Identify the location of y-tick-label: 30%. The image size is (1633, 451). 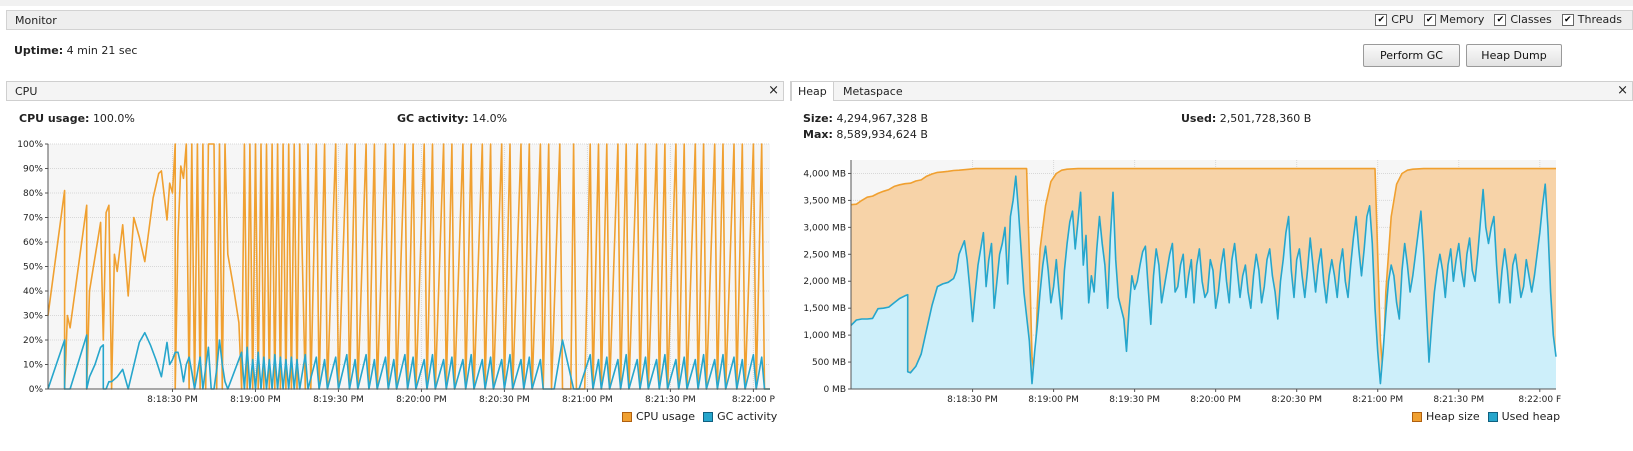
(33, 317).